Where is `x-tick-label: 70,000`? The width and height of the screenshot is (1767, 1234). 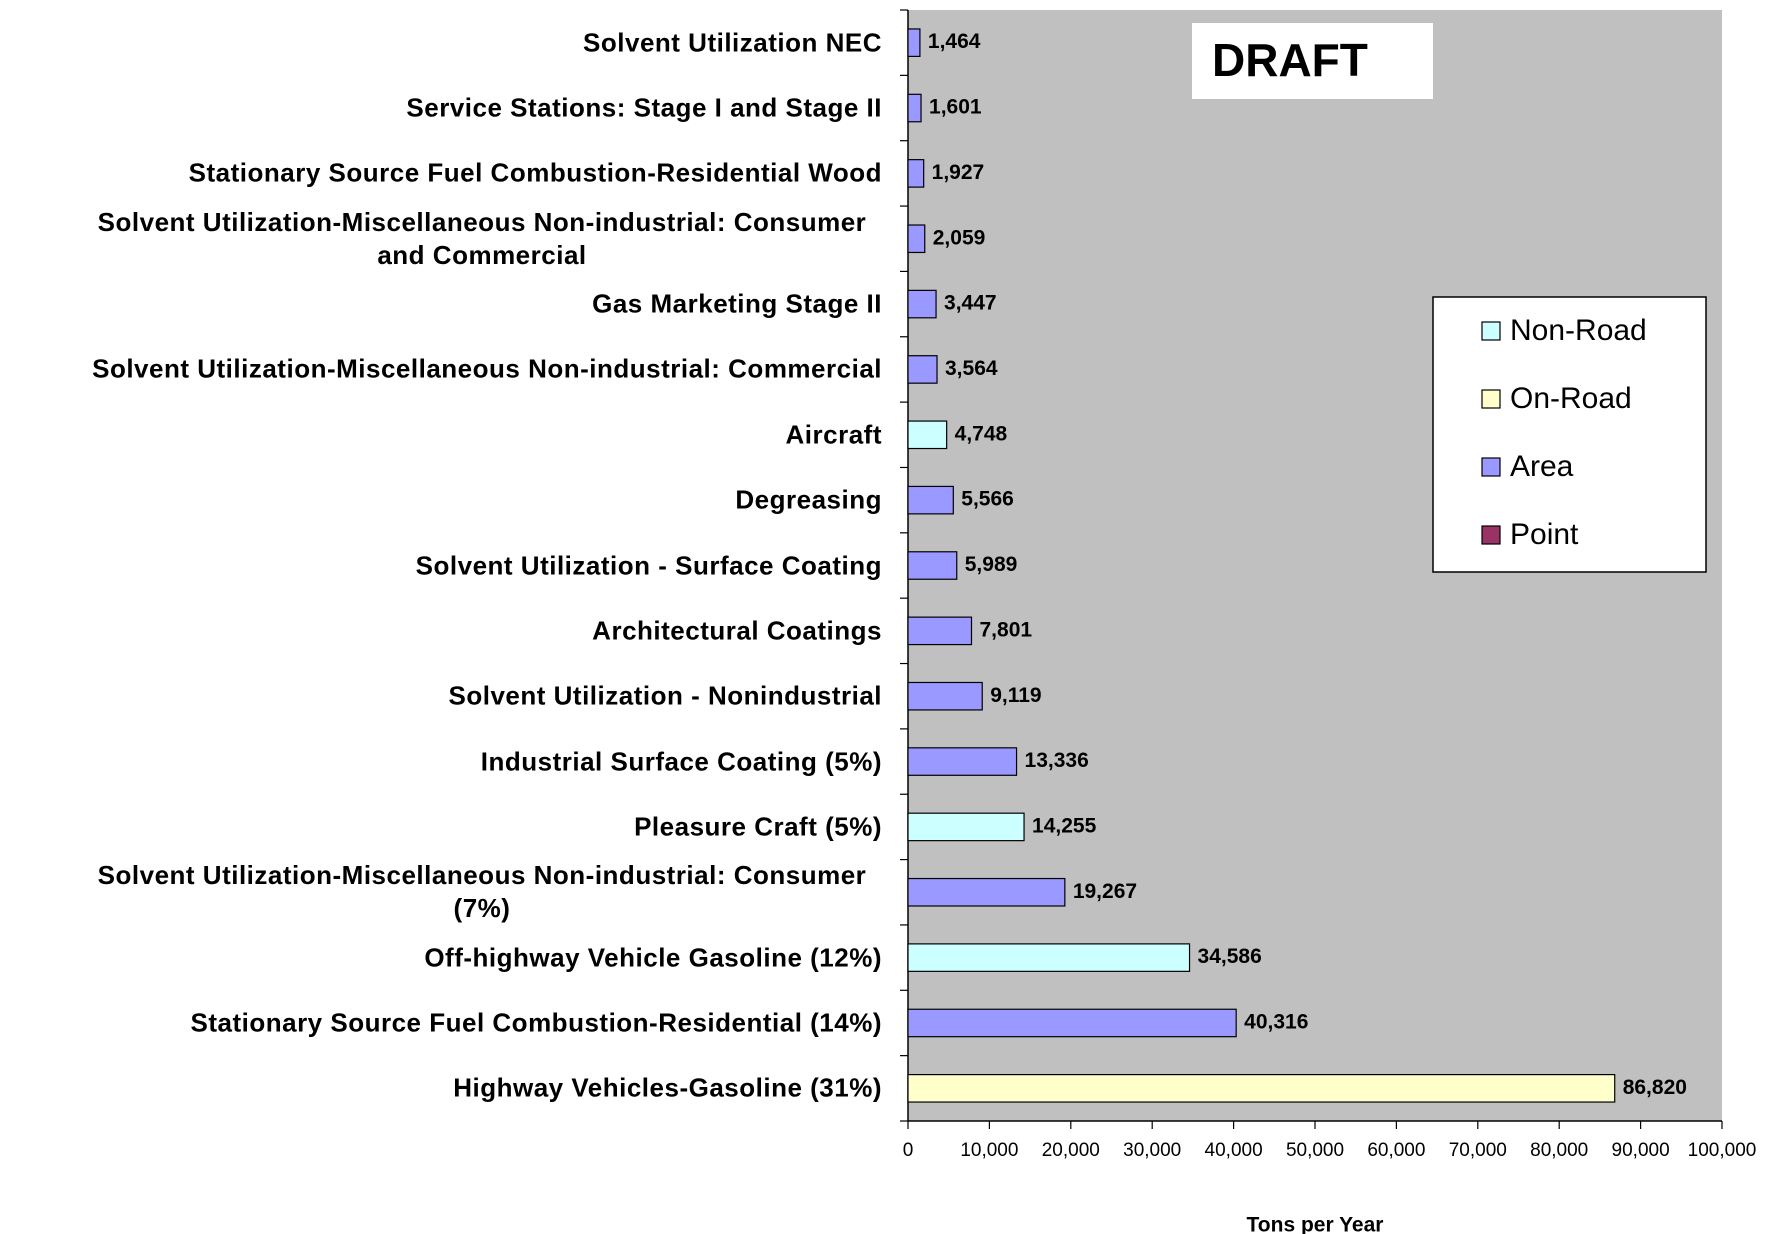
x-tick-label: 70,000 is located at coordinates (1478, 1150).